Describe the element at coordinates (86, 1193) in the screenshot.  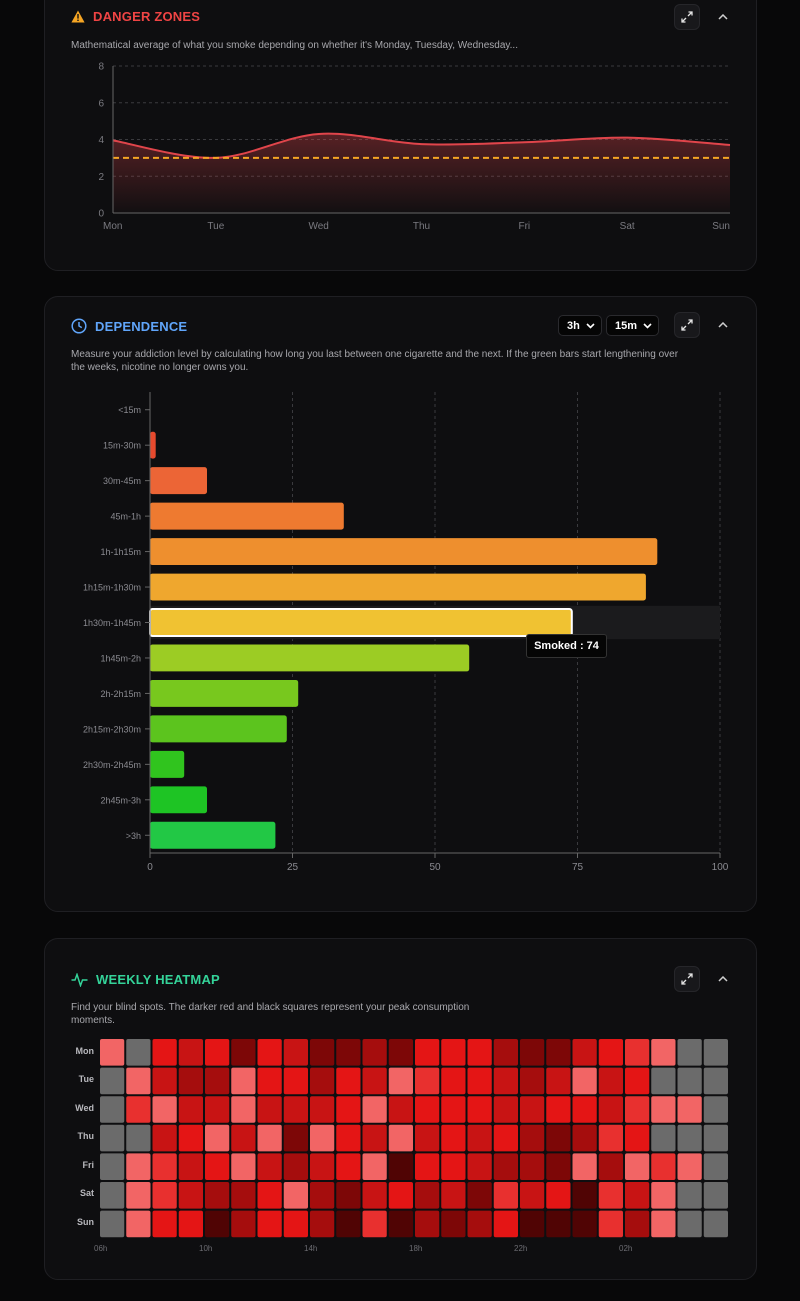
I see `heatmap-day-label: Sat` at that location.